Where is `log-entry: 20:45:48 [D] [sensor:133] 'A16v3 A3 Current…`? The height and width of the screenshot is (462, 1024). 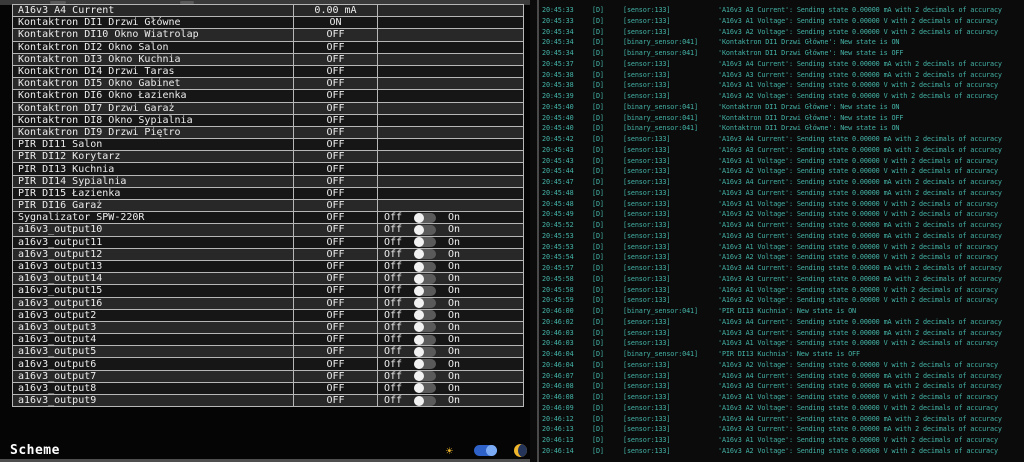 log-entry: 20:45:48 [D] [sensor:133] 'A16v3 A3 Current… is located at coordinates (777, 193).